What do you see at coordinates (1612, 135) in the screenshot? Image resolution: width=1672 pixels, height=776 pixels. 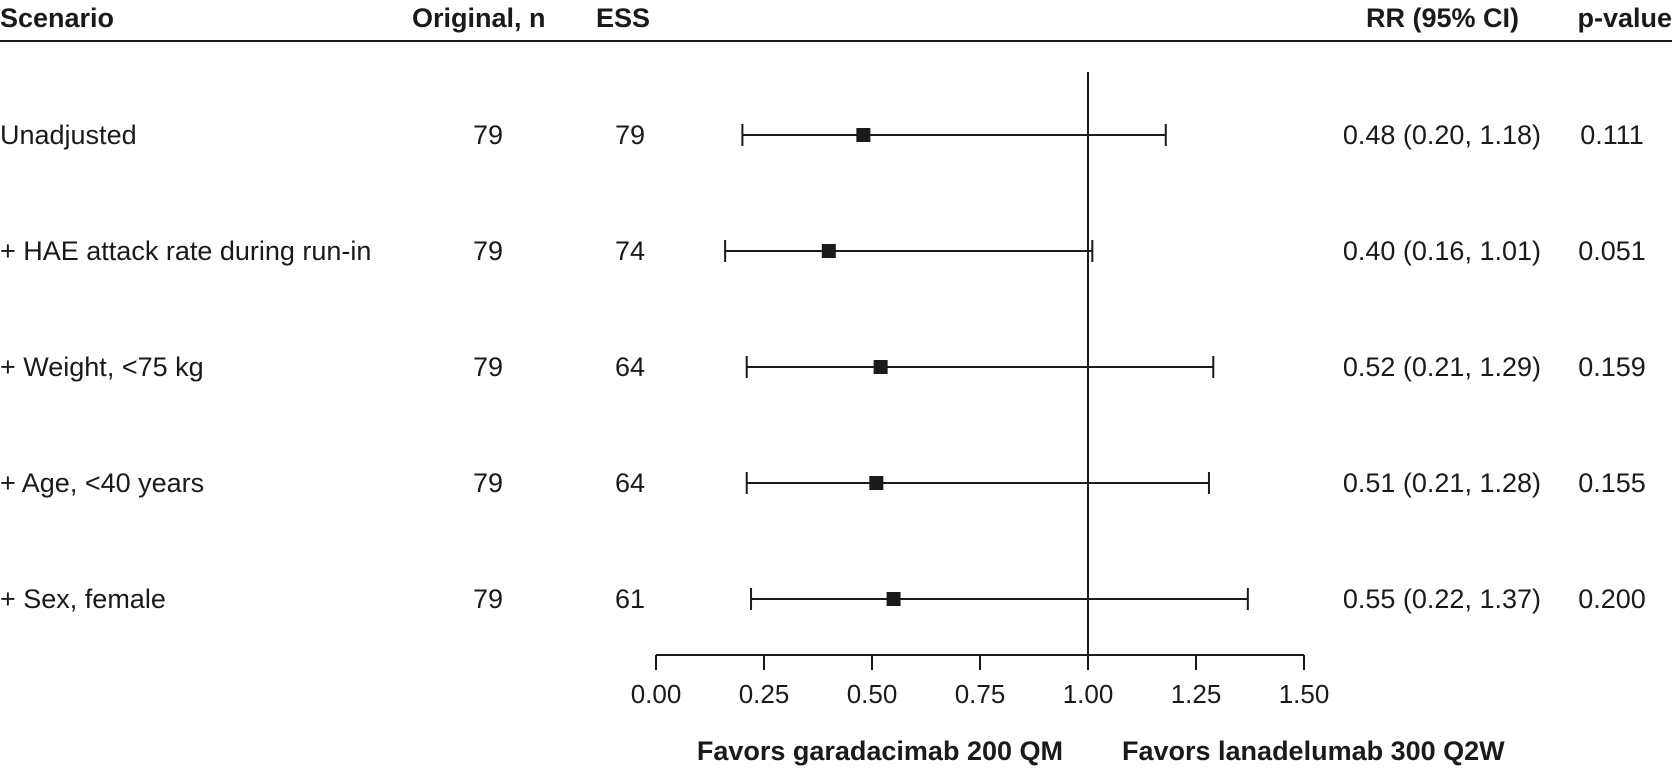 I see `row-p-value: 0.111` at bounding box center [1612, 135].